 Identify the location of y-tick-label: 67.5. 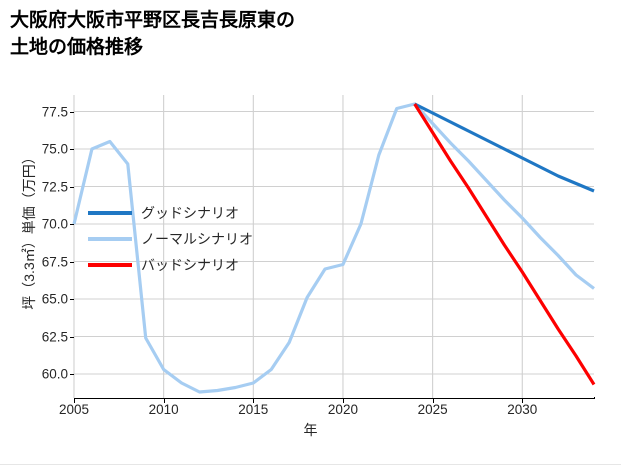
(54, 261).